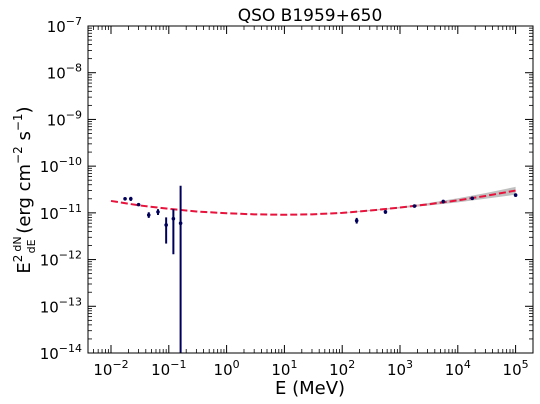  What do you see at coordinates (178, 364) in the screenshot?
I see `x-tick-exp: −1` at bounding box center [178, 364].